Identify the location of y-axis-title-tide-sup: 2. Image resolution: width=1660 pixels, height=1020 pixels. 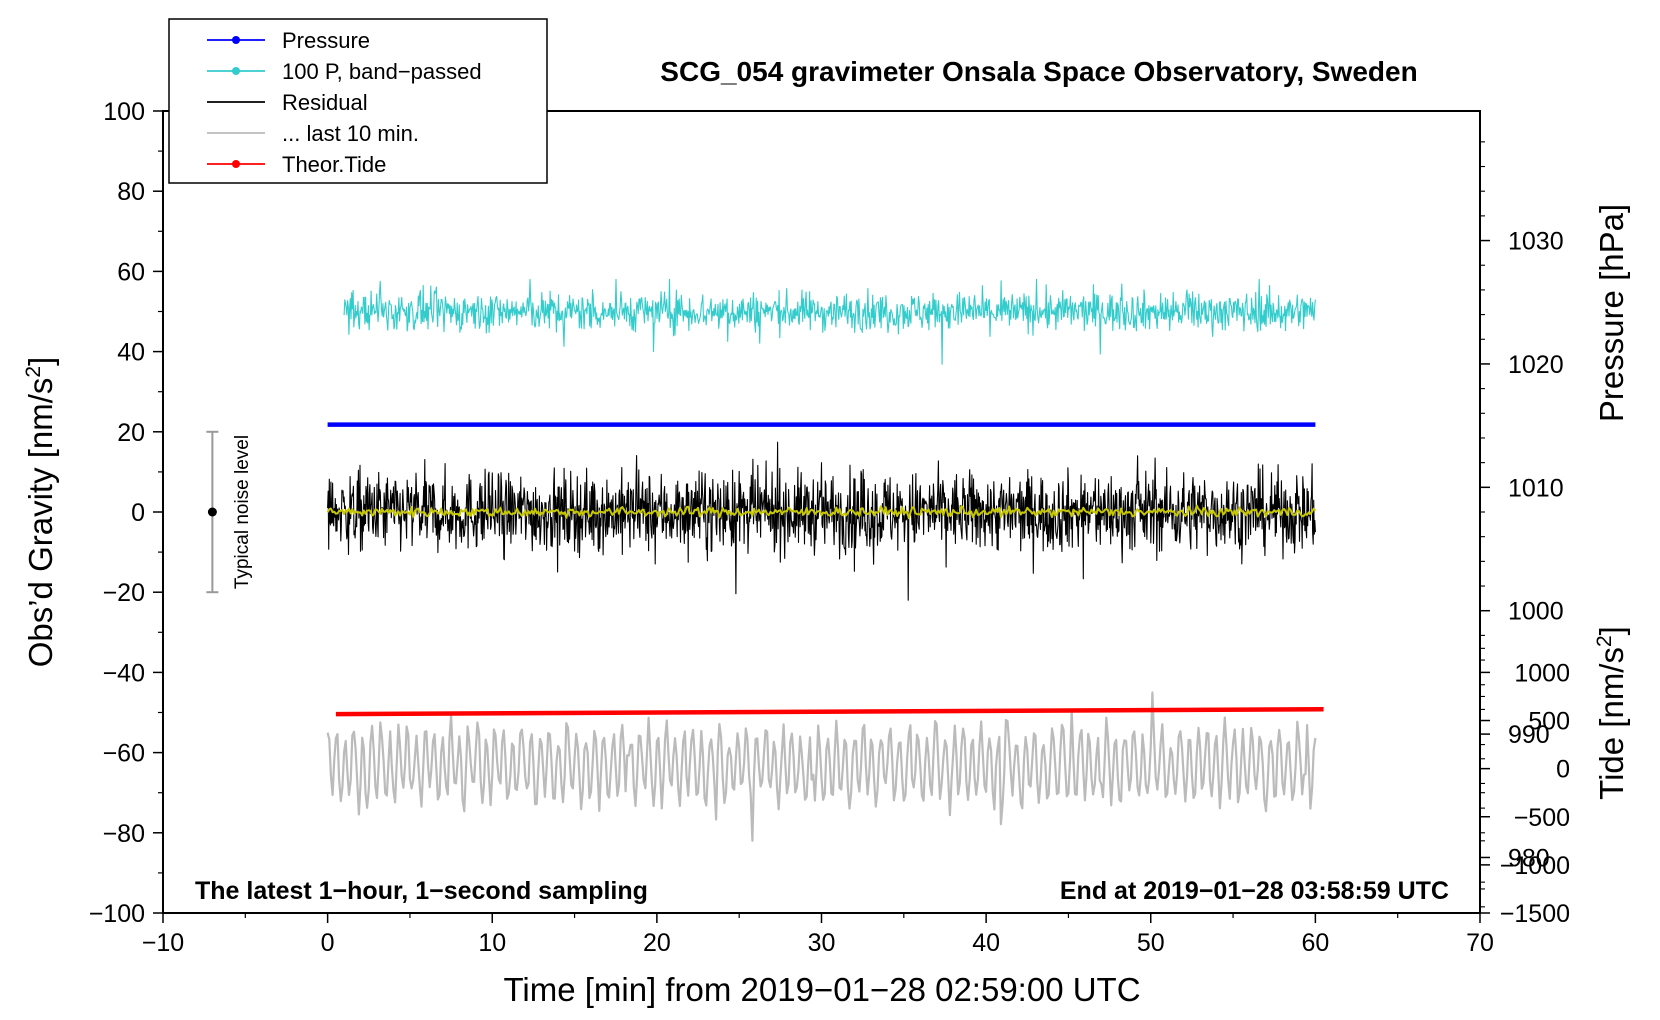
(1604, 641).